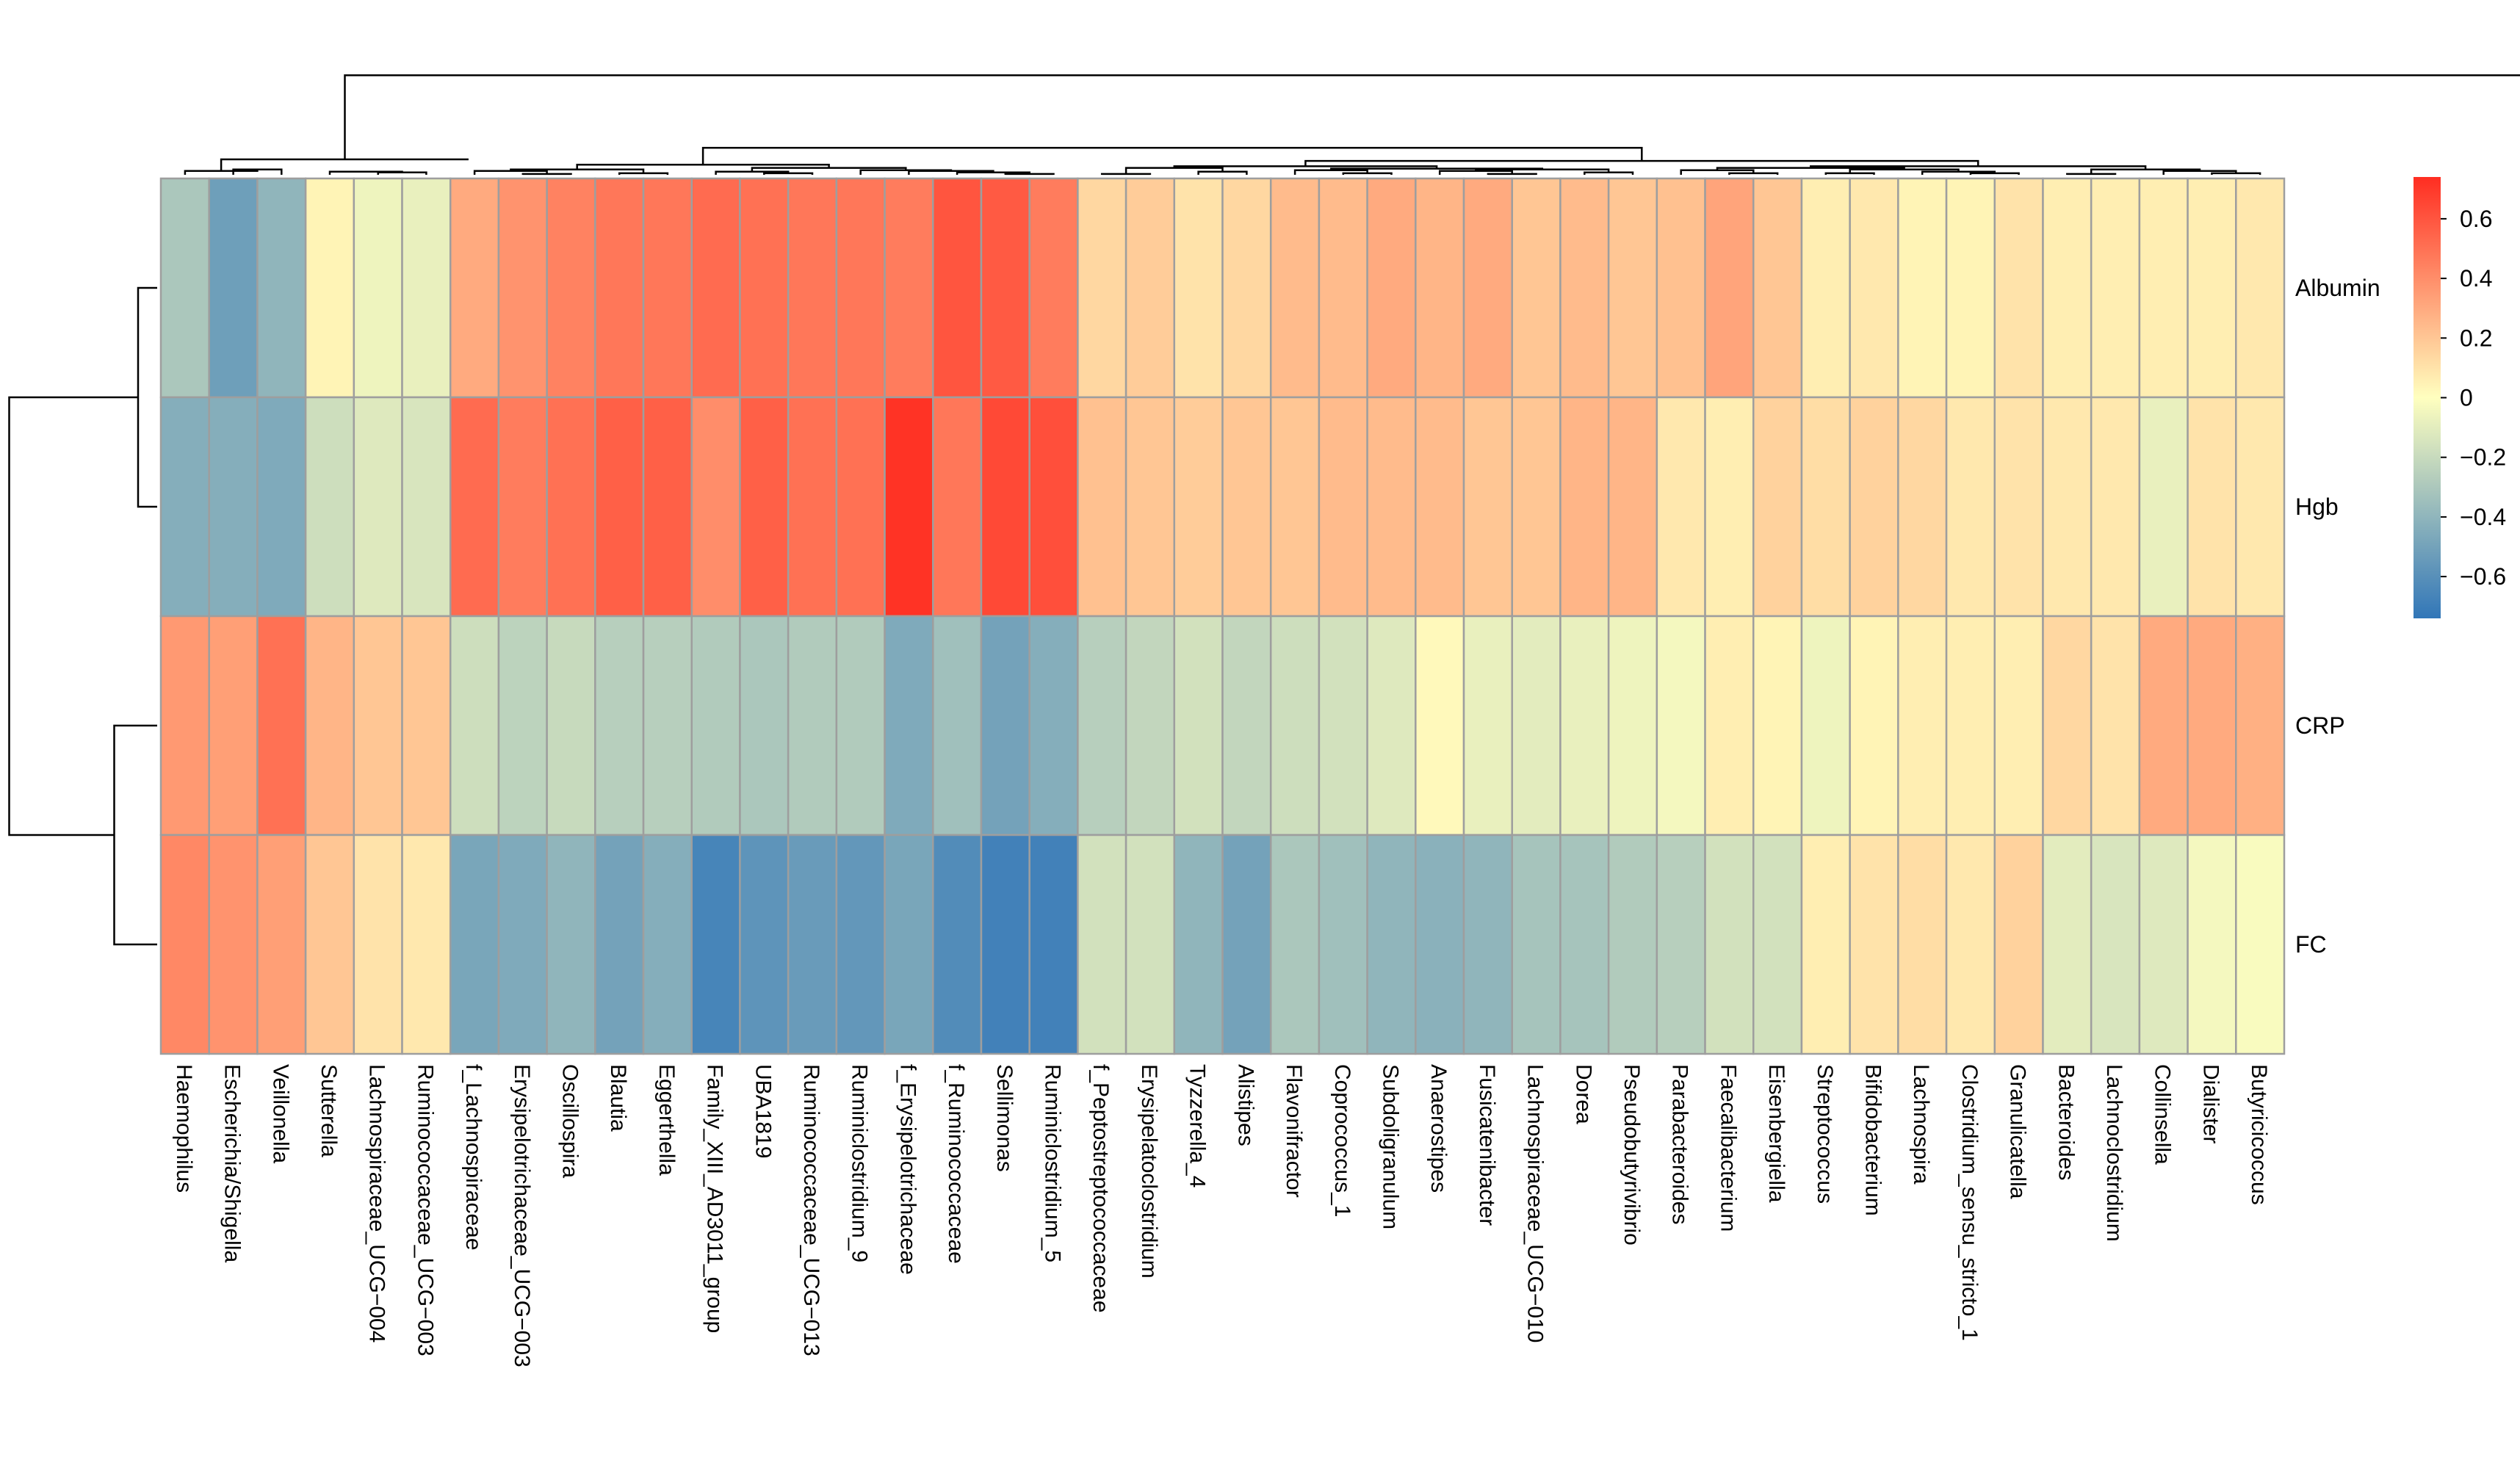 The height and width of the screenshot is (1482, 2520). I want to click on column-label: Ruminiclostridium_9, so click(860, 1163).